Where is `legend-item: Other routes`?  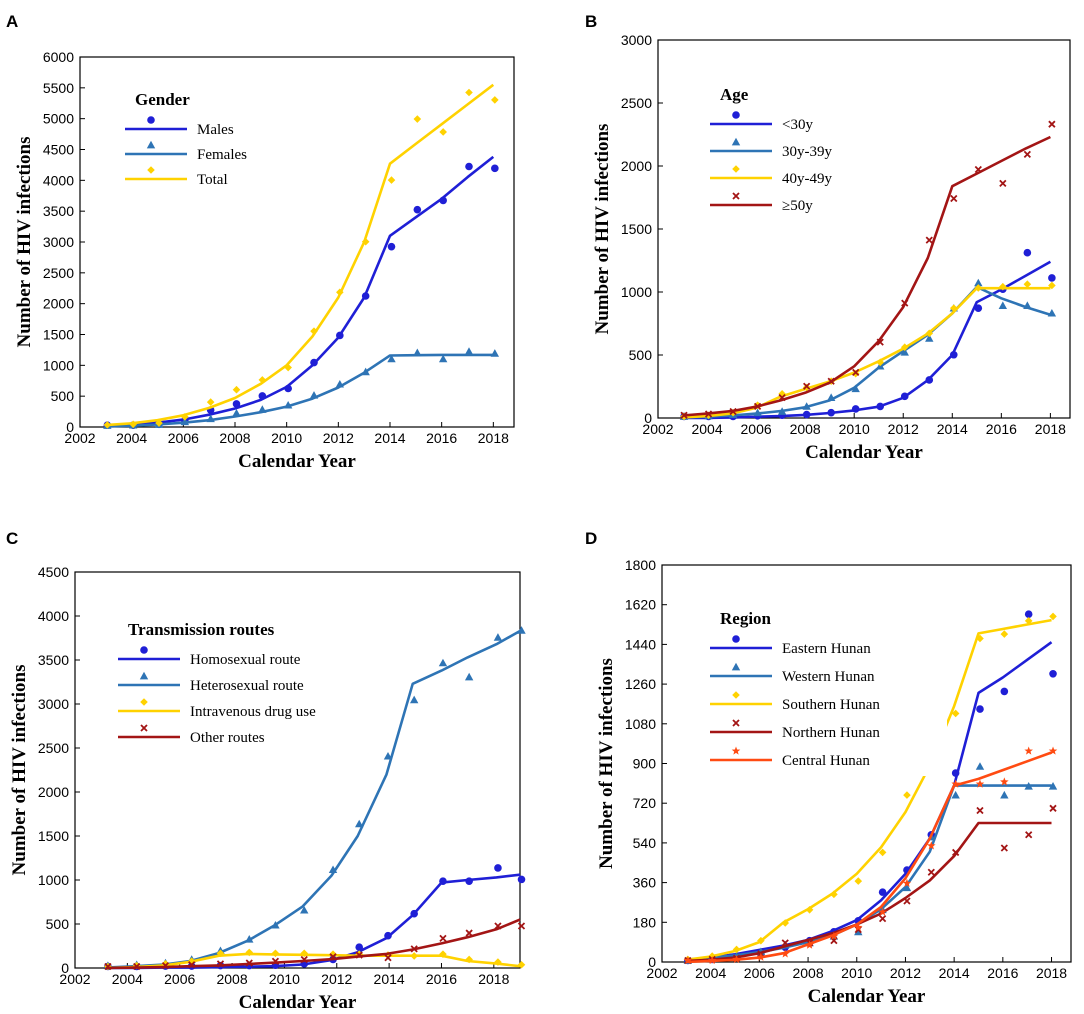
legend-item: Other routes is located at coordinates (191, 735).